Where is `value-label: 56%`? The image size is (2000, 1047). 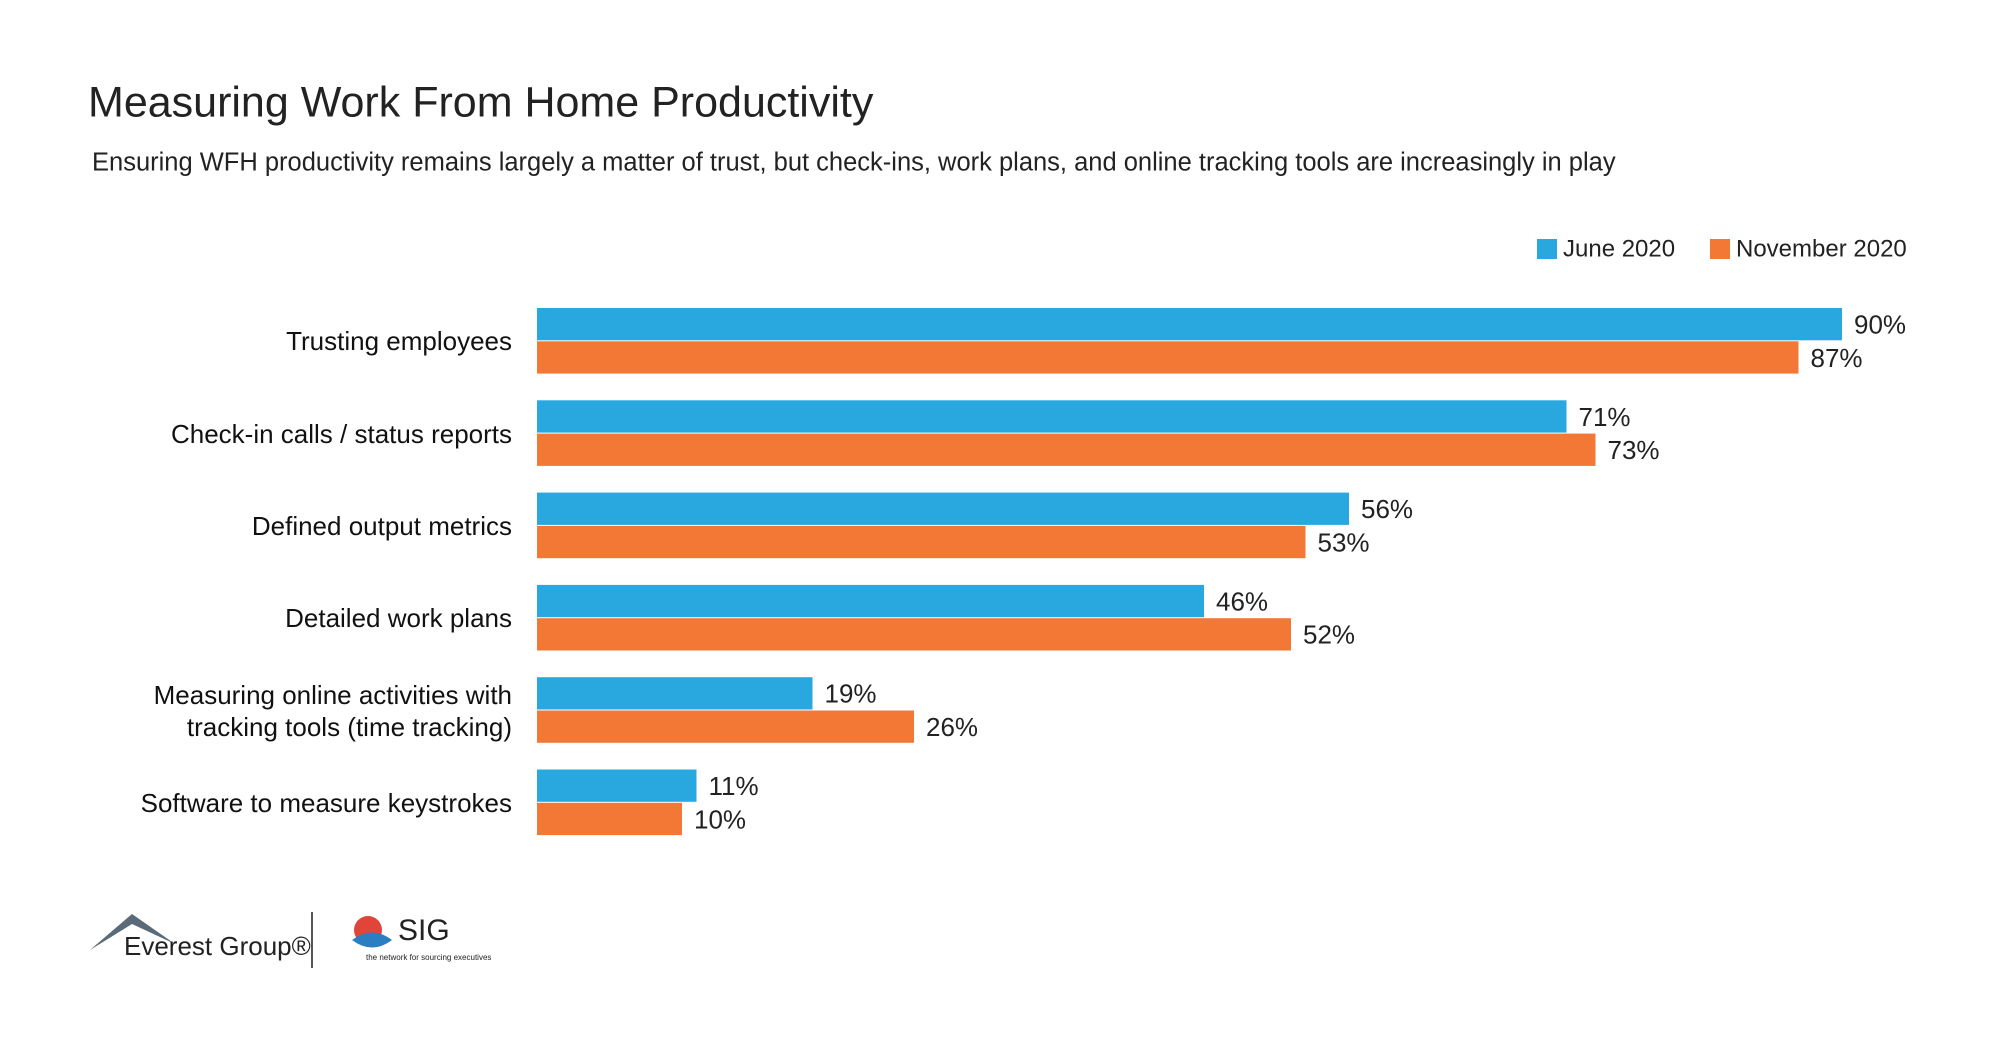 value-label: 56% is located at coordinates (1387, 509).